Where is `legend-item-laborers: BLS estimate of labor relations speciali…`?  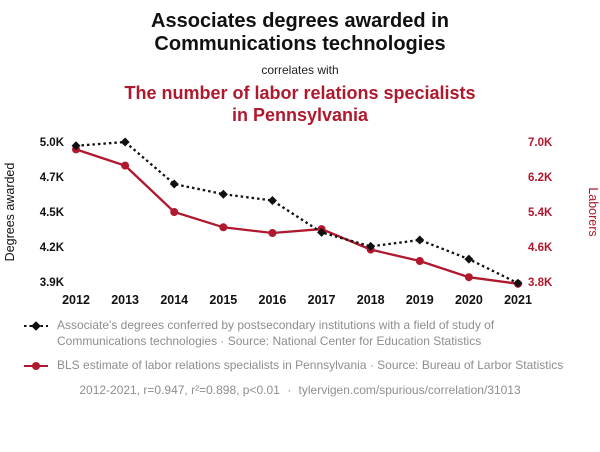
legend-item-laborers: BLS estimate of labor relations speciali… is located at coordinates (300, 366).